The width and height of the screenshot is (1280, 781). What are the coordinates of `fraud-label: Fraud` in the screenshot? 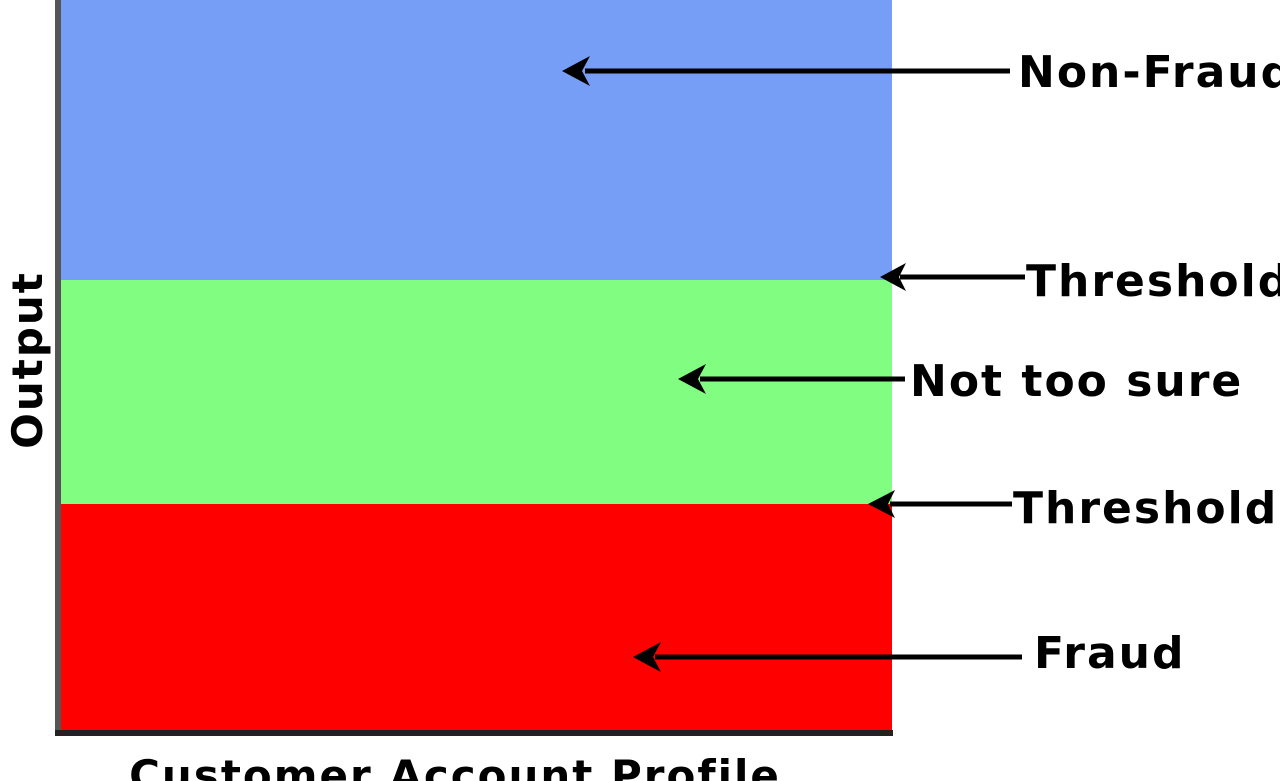 It's located at (1109, 653).